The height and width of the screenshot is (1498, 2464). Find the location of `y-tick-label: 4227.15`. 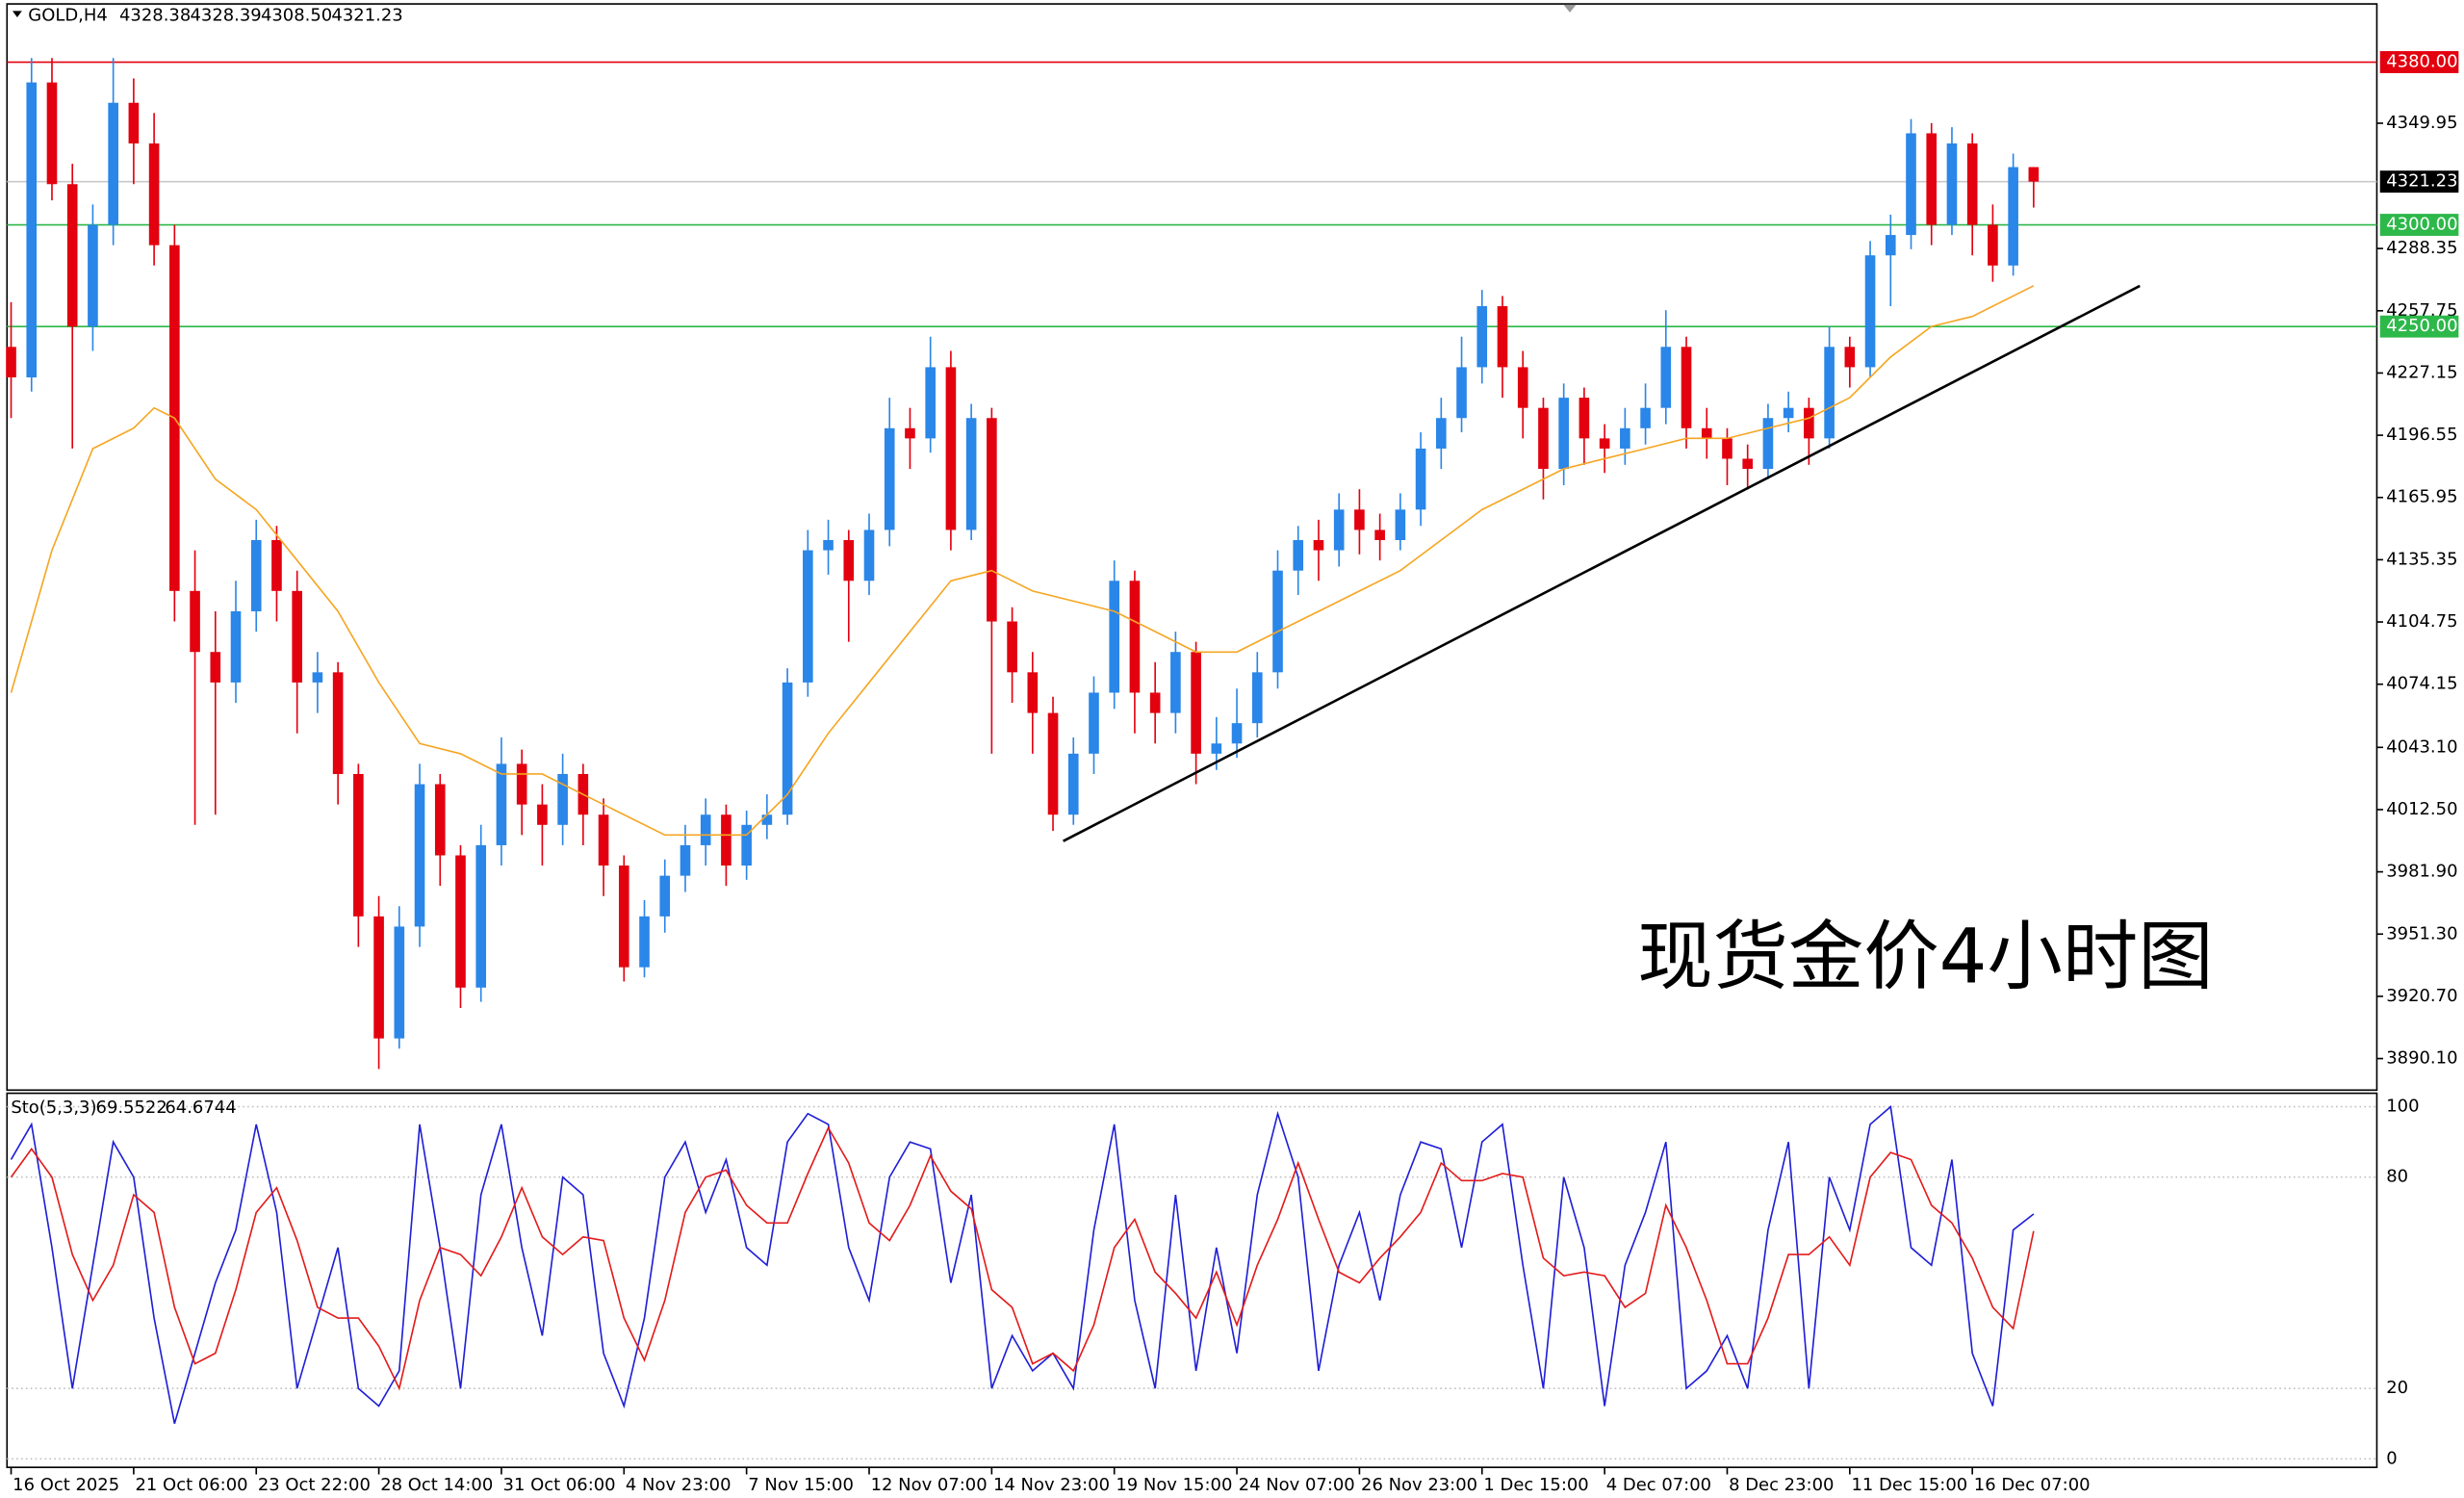

y-tick-label: 4227.15 is located at coordinates (2421, 372).